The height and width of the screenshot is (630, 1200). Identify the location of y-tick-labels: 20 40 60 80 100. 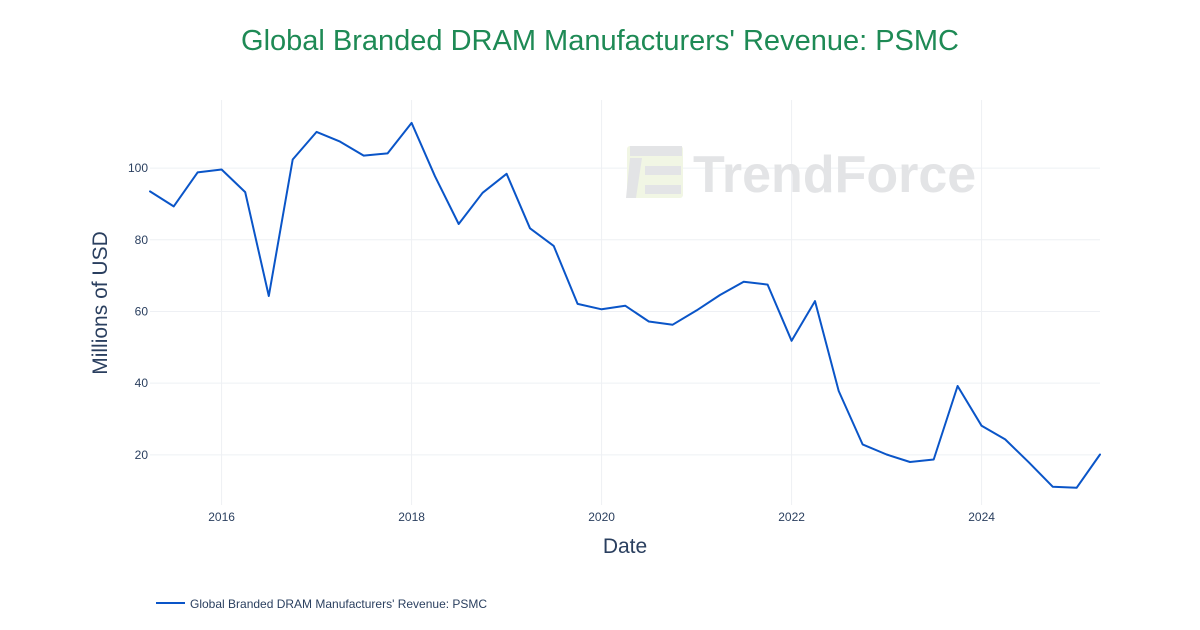
(138, 311).